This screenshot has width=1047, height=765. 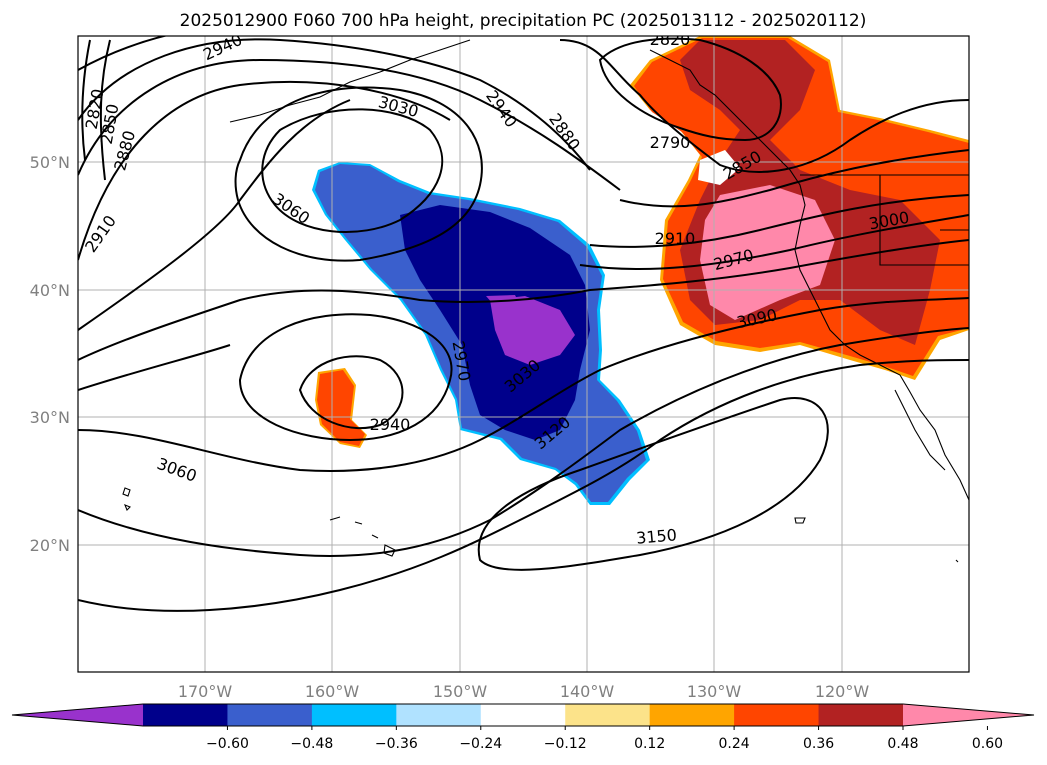 What do you see at coordinates (670, 142) in the screenshot?
I see `contour-label: 2790` at bounding box center [670, 142].